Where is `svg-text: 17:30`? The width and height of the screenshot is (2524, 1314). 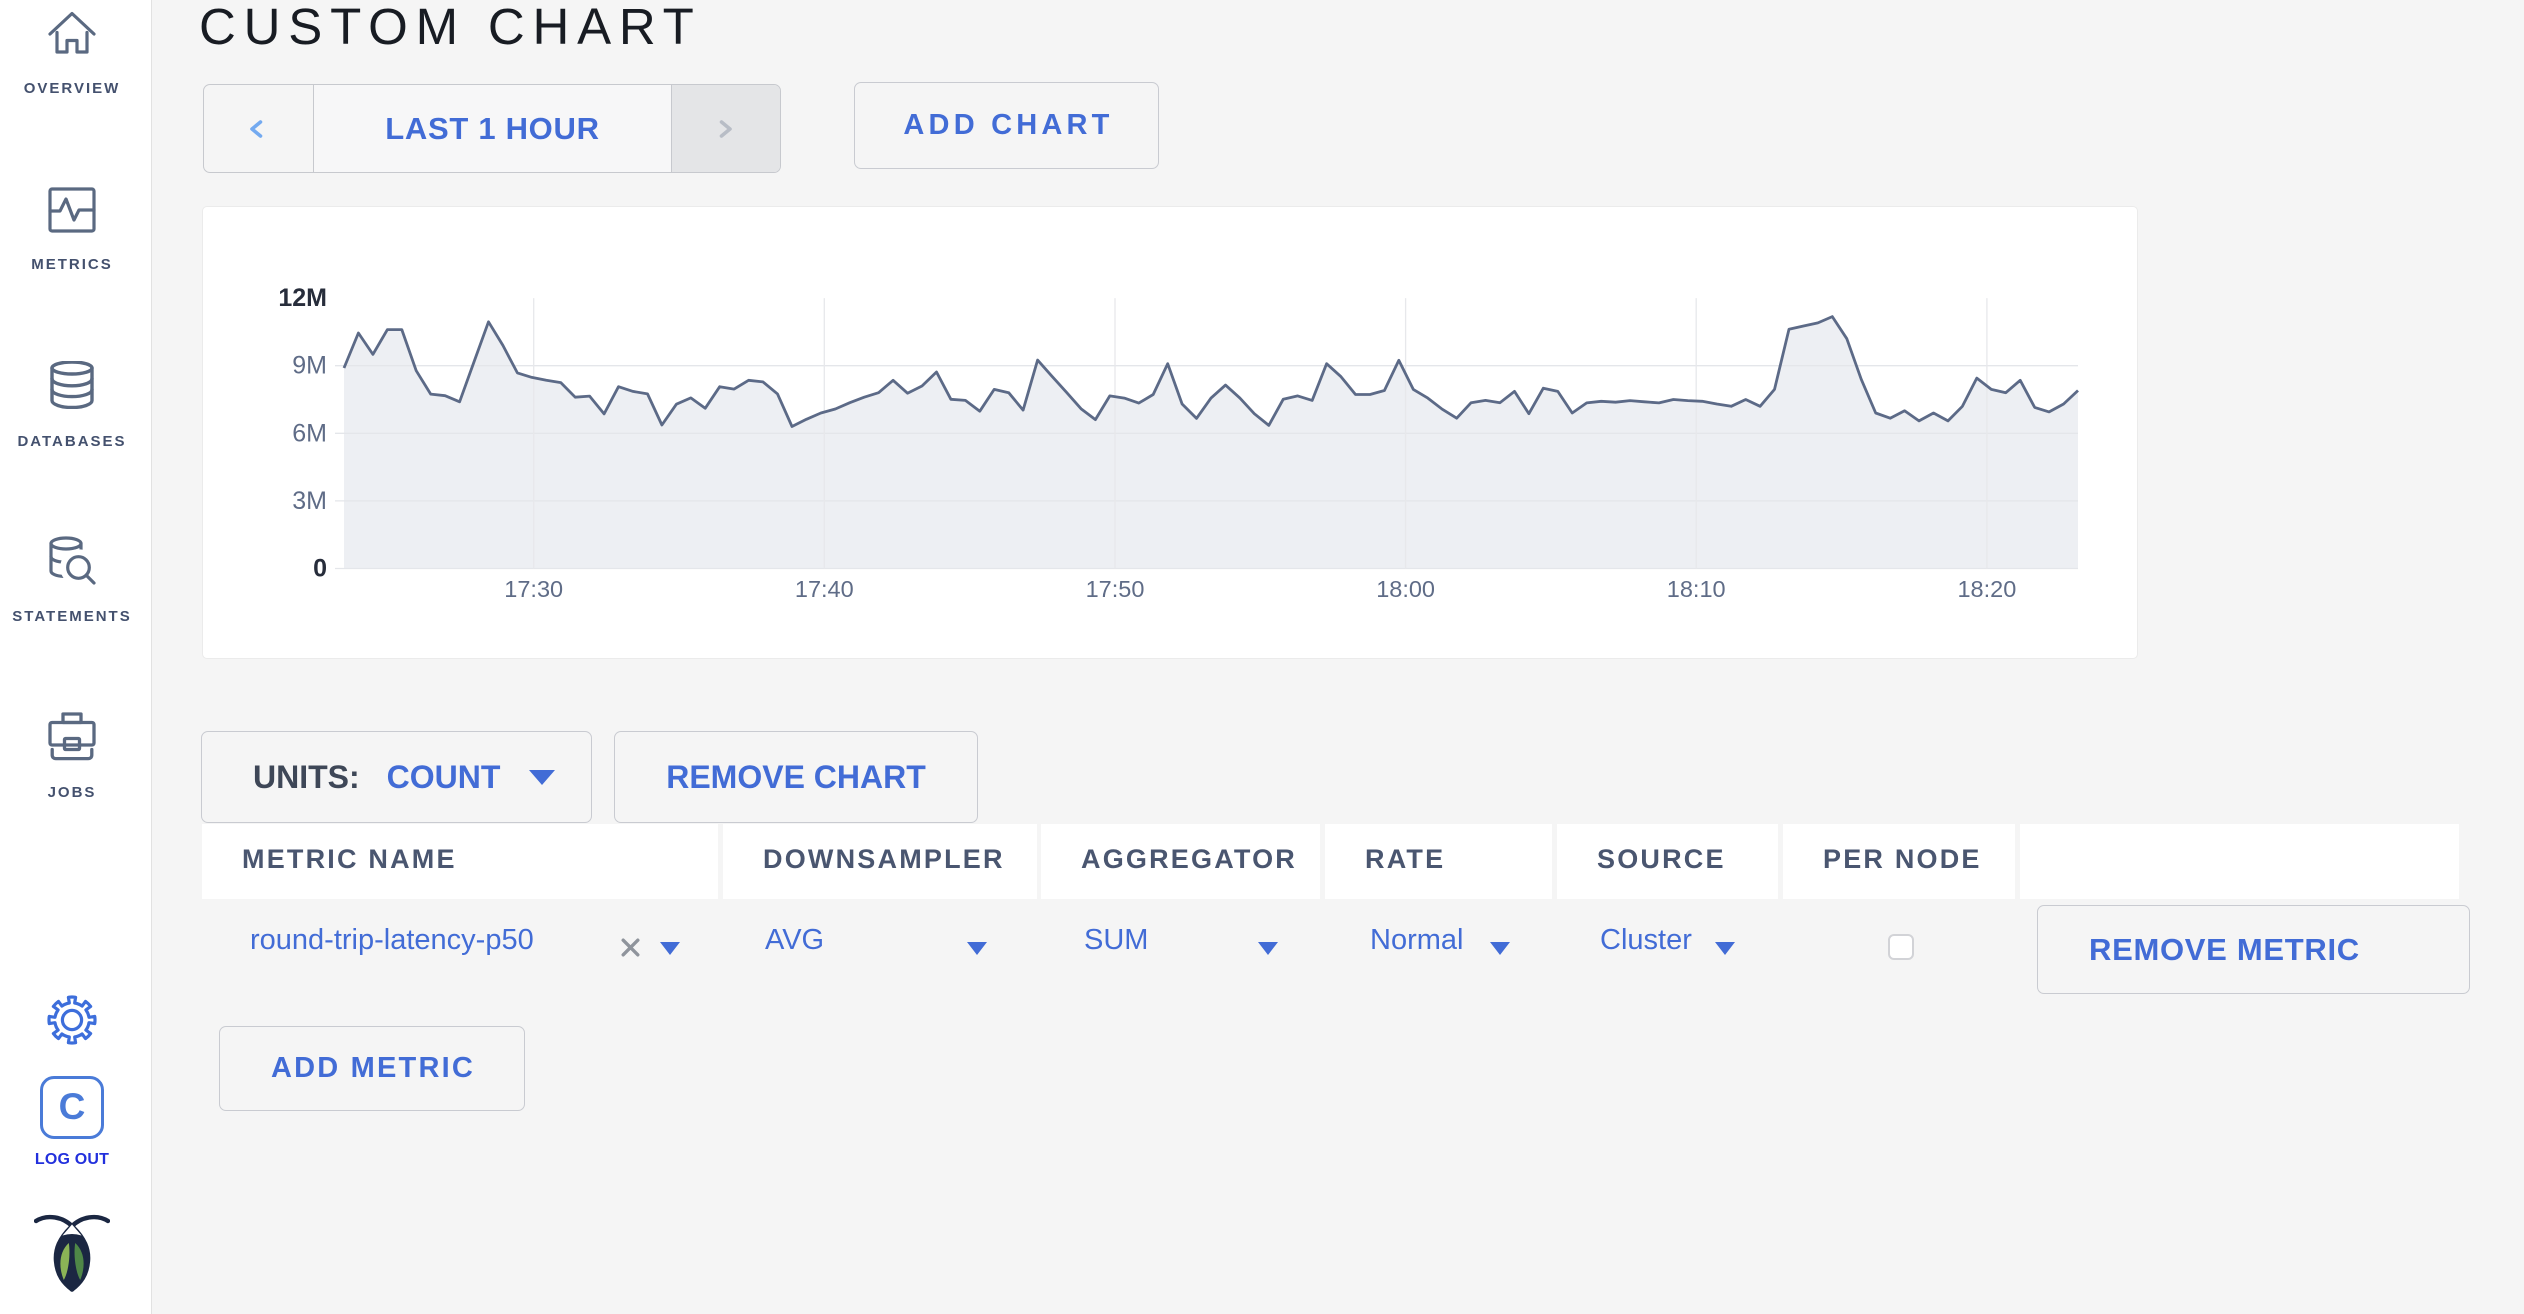 svg-text: 17:30 is located at coordinates (533, 589).